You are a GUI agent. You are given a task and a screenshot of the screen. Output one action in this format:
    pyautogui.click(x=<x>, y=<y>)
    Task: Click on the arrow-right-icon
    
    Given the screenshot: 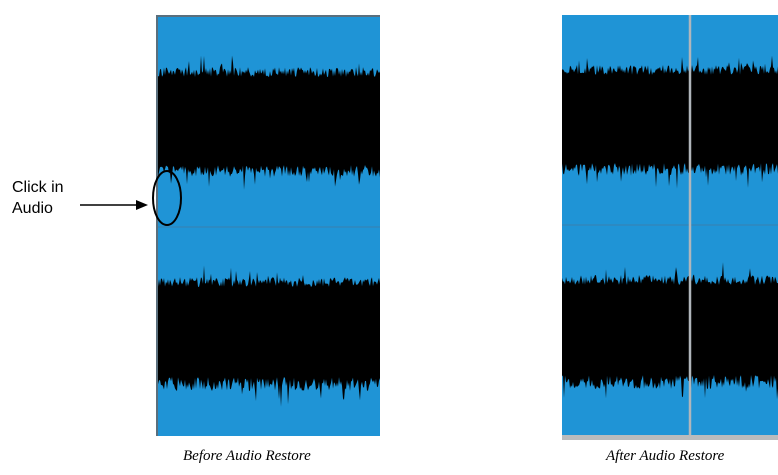 What is the action you would take?
    pyautogui.click(x=114, y=205)
    